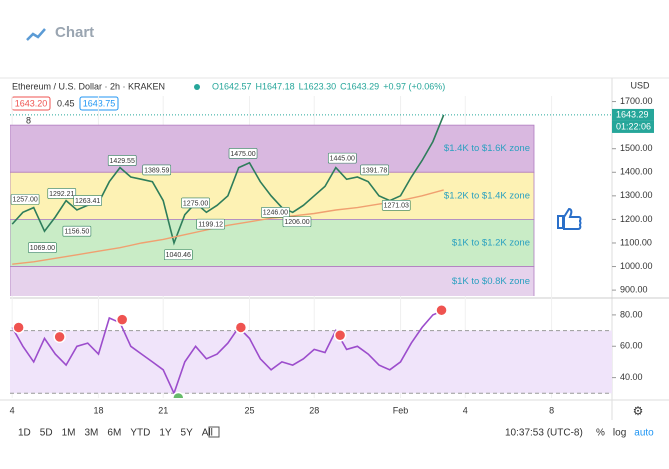 Image resolution: width=669 pixels, height=469 pixels. What do you see at coordinates (197, 87) in the screenshot?
I see `status-dot` at bounding box center [197, 87].